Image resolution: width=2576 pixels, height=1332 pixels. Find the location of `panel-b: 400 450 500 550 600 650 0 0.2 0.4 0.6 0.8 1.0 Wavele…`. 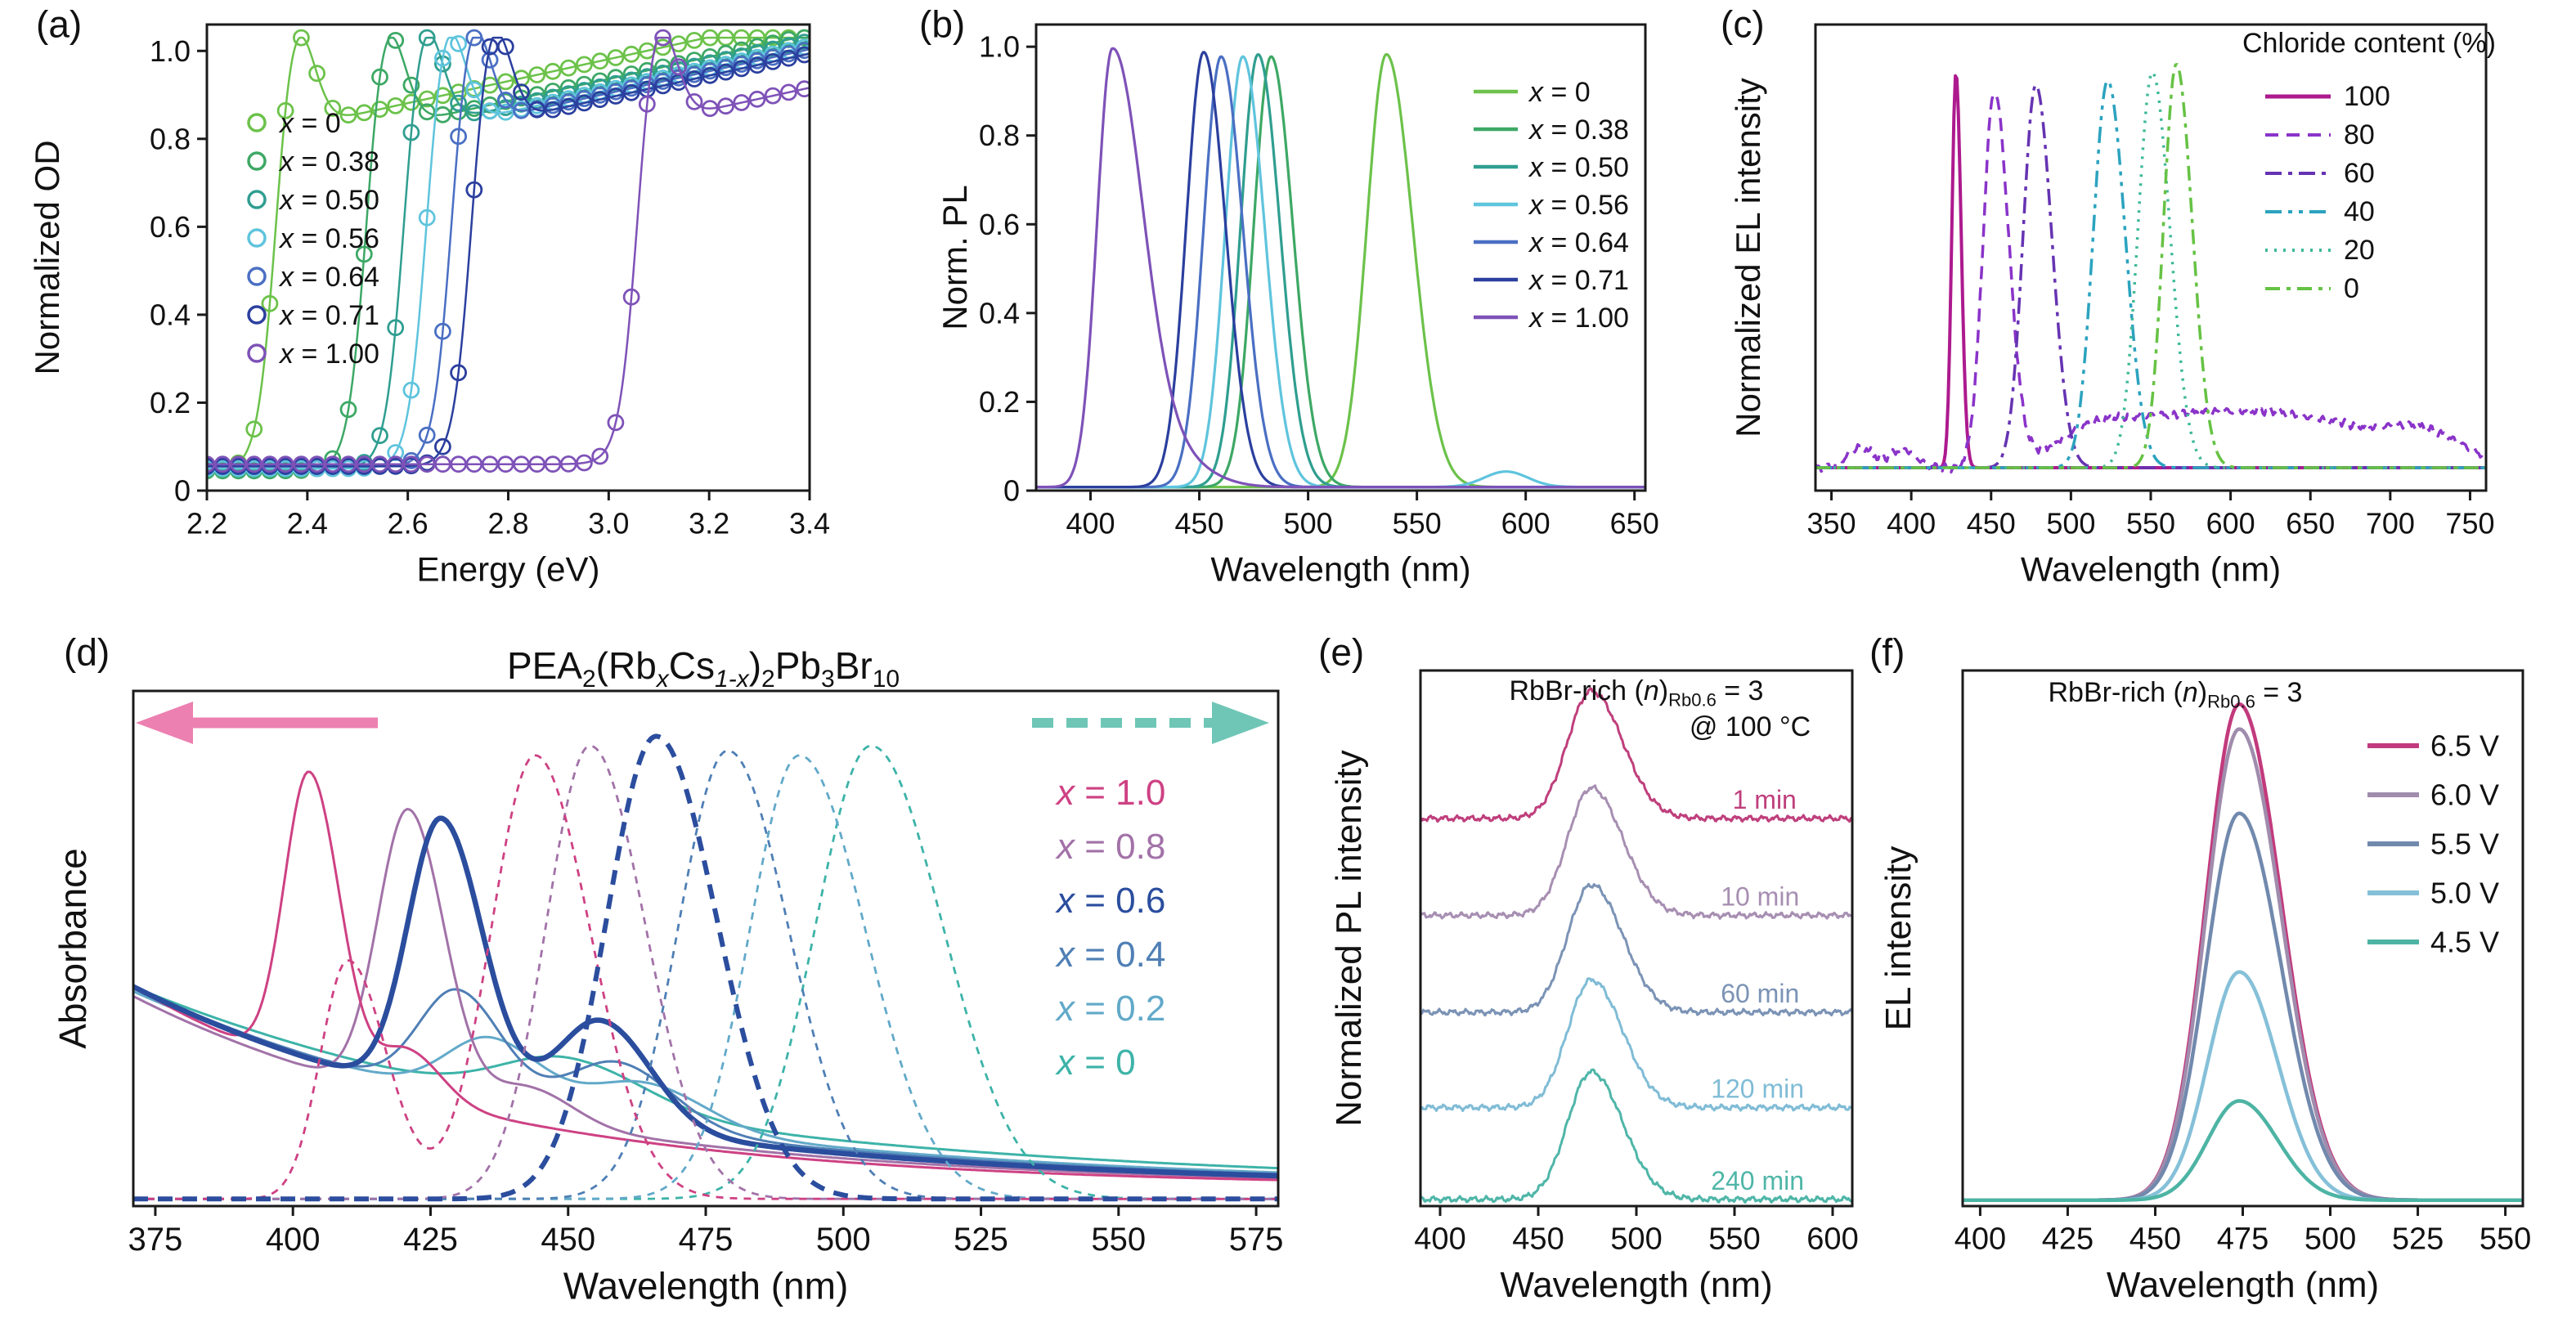

panel-b: 400 450 500 550 600 650 0 0.2 0.4 0.6 0.8 1.0 Wavele… is located at coordinates (1289, 296).